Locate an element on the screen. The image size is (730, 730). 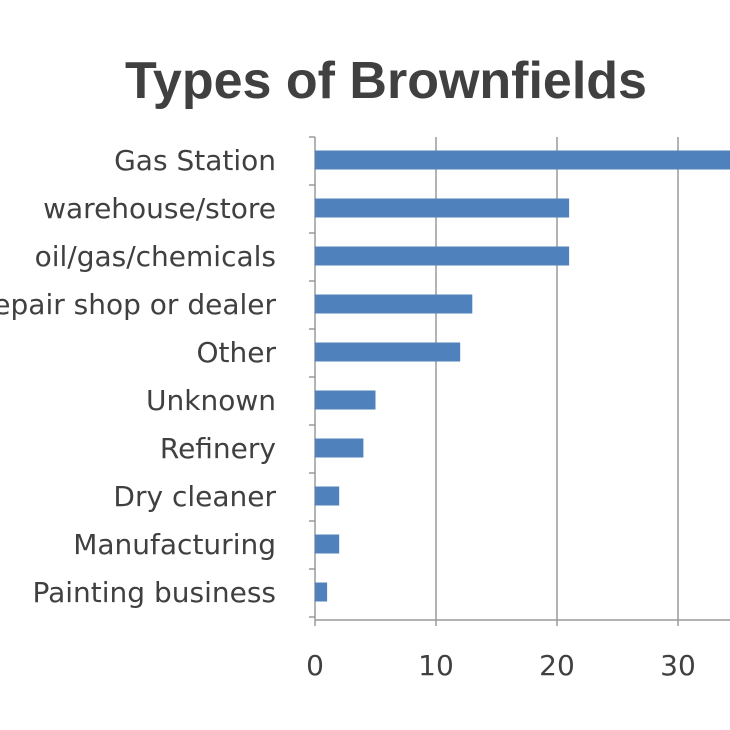
category-label-5: Unknown is located at coordinates (211, 400).